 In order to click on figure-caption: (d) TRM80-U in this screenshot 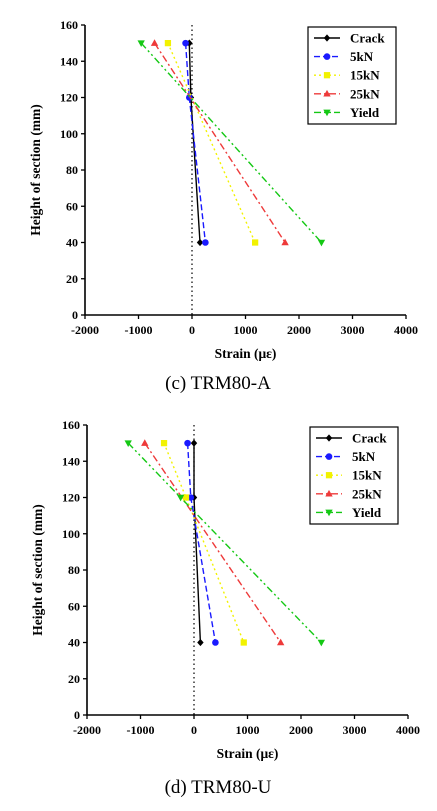, I will do `click(218, 787)`.